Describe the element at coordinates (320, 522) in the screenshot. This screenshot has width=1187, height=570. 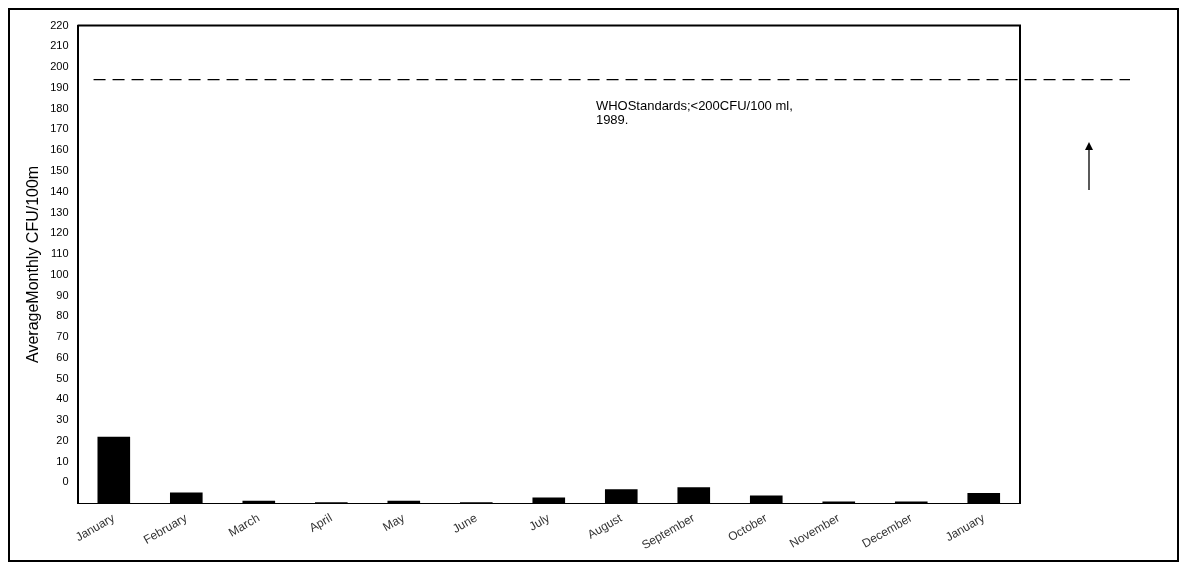
I see `x-tick-label: April` at that location.